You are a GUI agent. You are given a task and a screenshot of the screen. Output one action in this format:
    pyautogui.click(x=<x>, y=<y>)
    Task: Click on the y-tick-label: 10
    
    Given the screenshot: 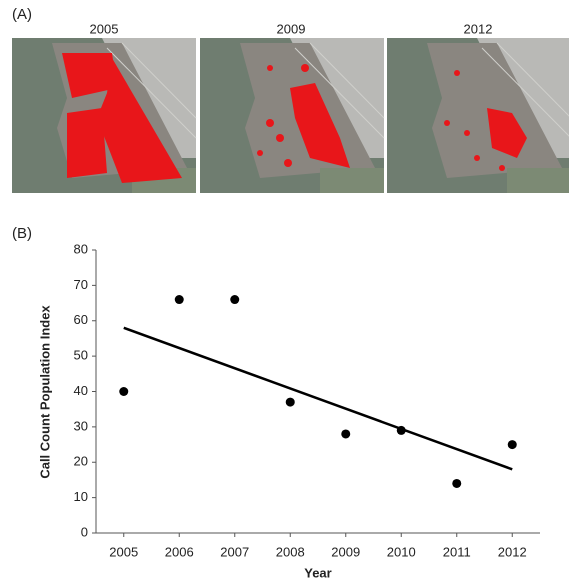 What is the action you would take?
    pyautogui.click(x=81, y=496)
    